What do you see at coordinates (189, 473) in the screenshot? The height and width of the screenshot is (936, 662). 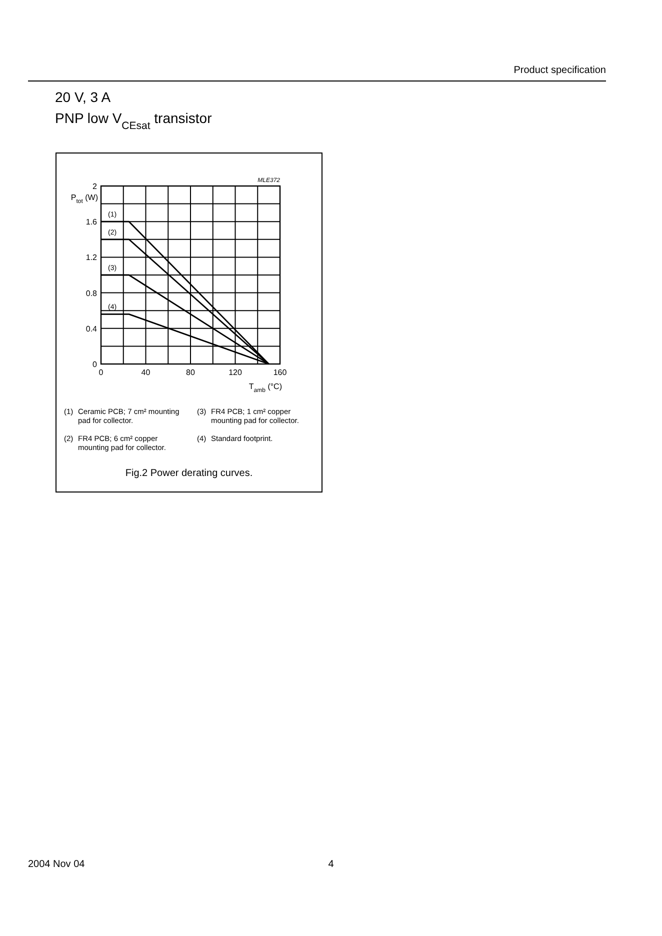 I see `text: Fig.2 Power derating curves.` at bounding box center [189, 473].